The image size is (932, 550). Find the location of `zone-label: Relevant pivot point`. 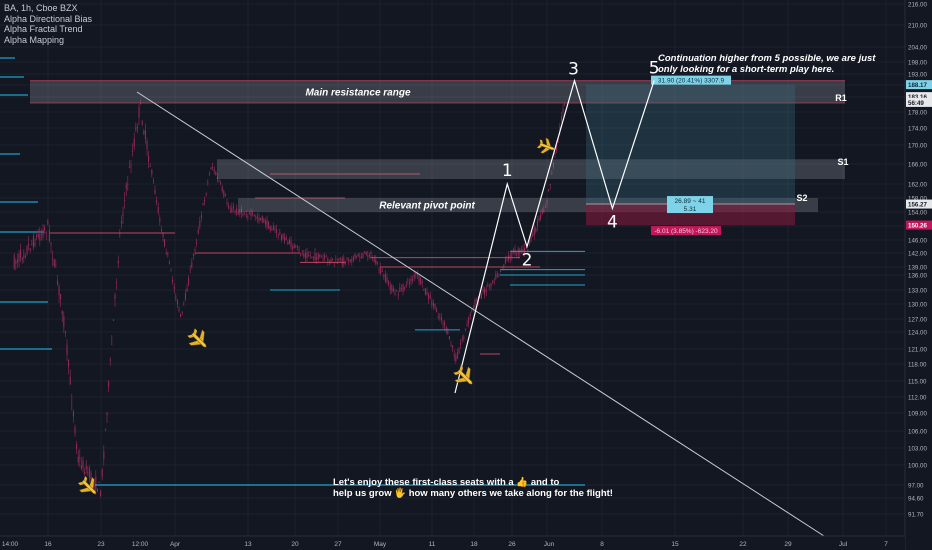

zone-label: Relevant pivot point is located at coordinates (427, 206).